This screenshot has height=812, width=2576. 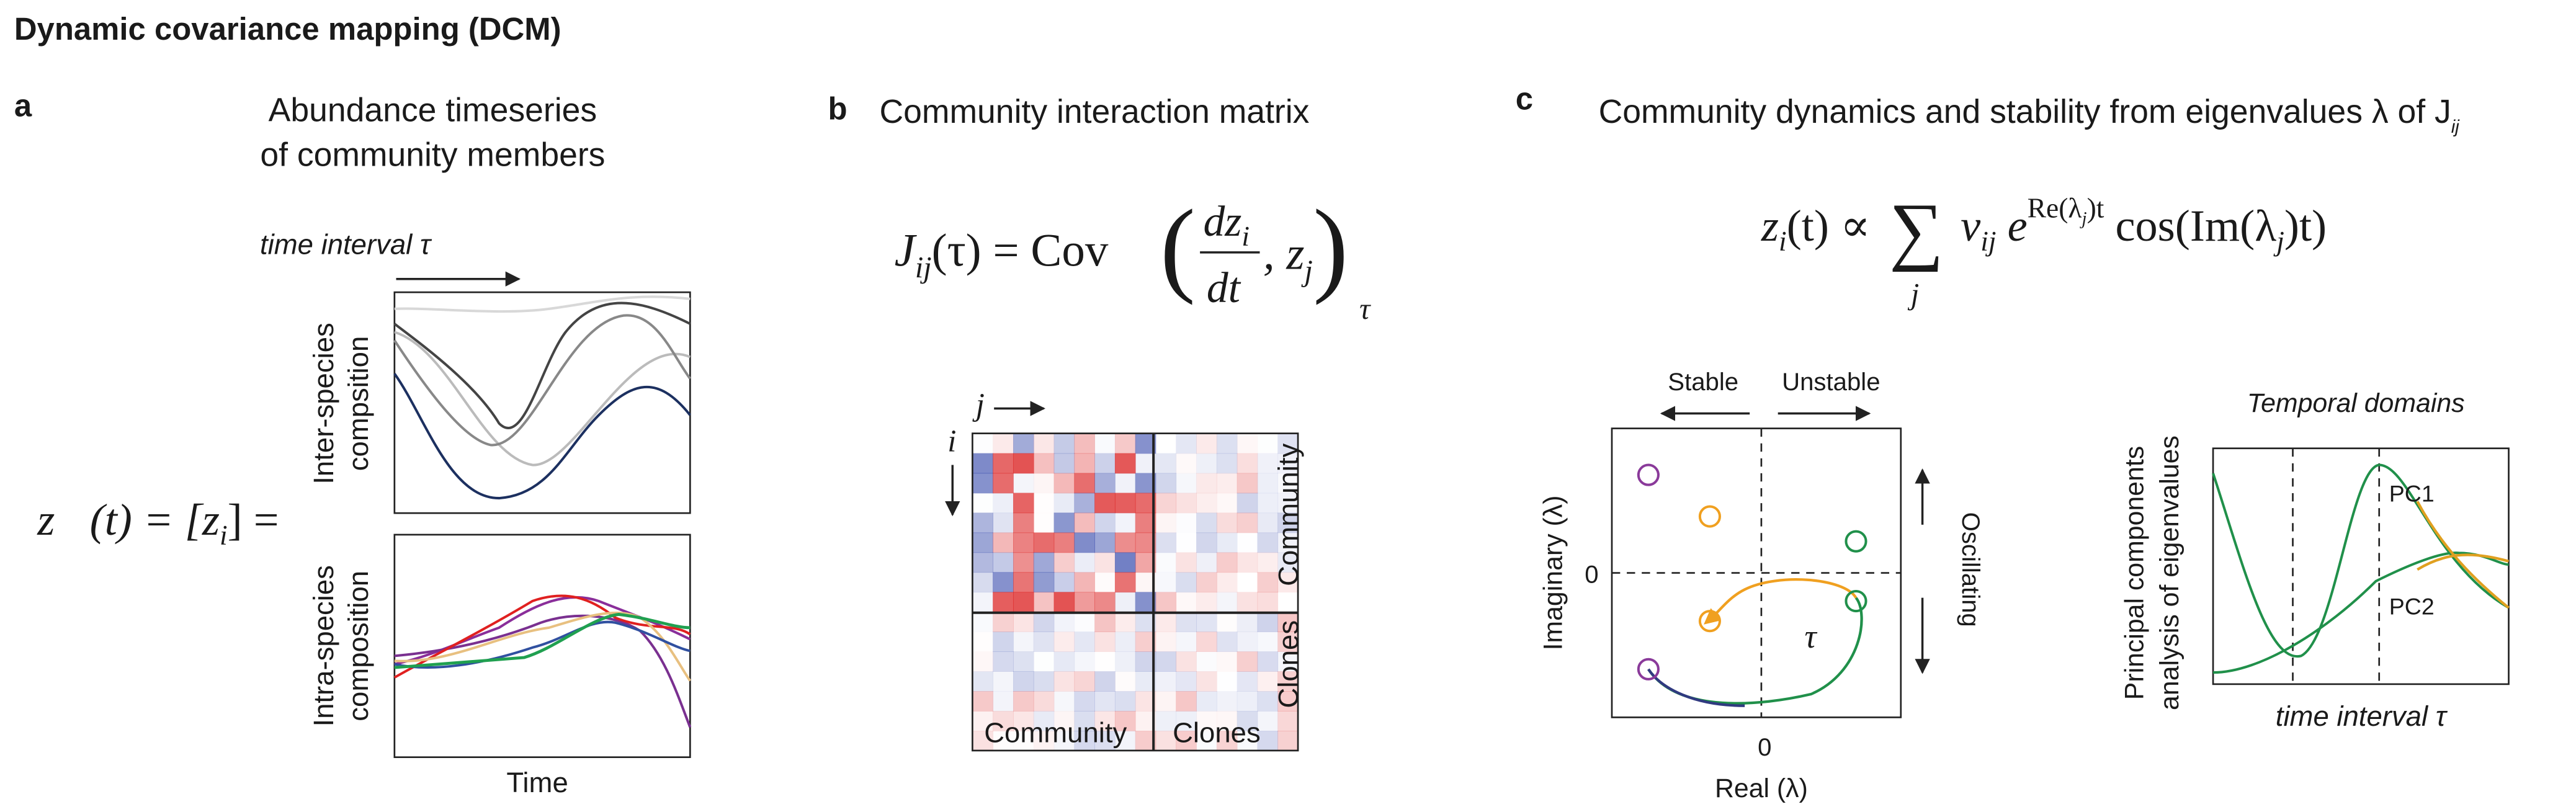 What do you see at coordinates (358, 646) in the screenshot?
I see `y-label: composition` at bounding box center [358, 646].